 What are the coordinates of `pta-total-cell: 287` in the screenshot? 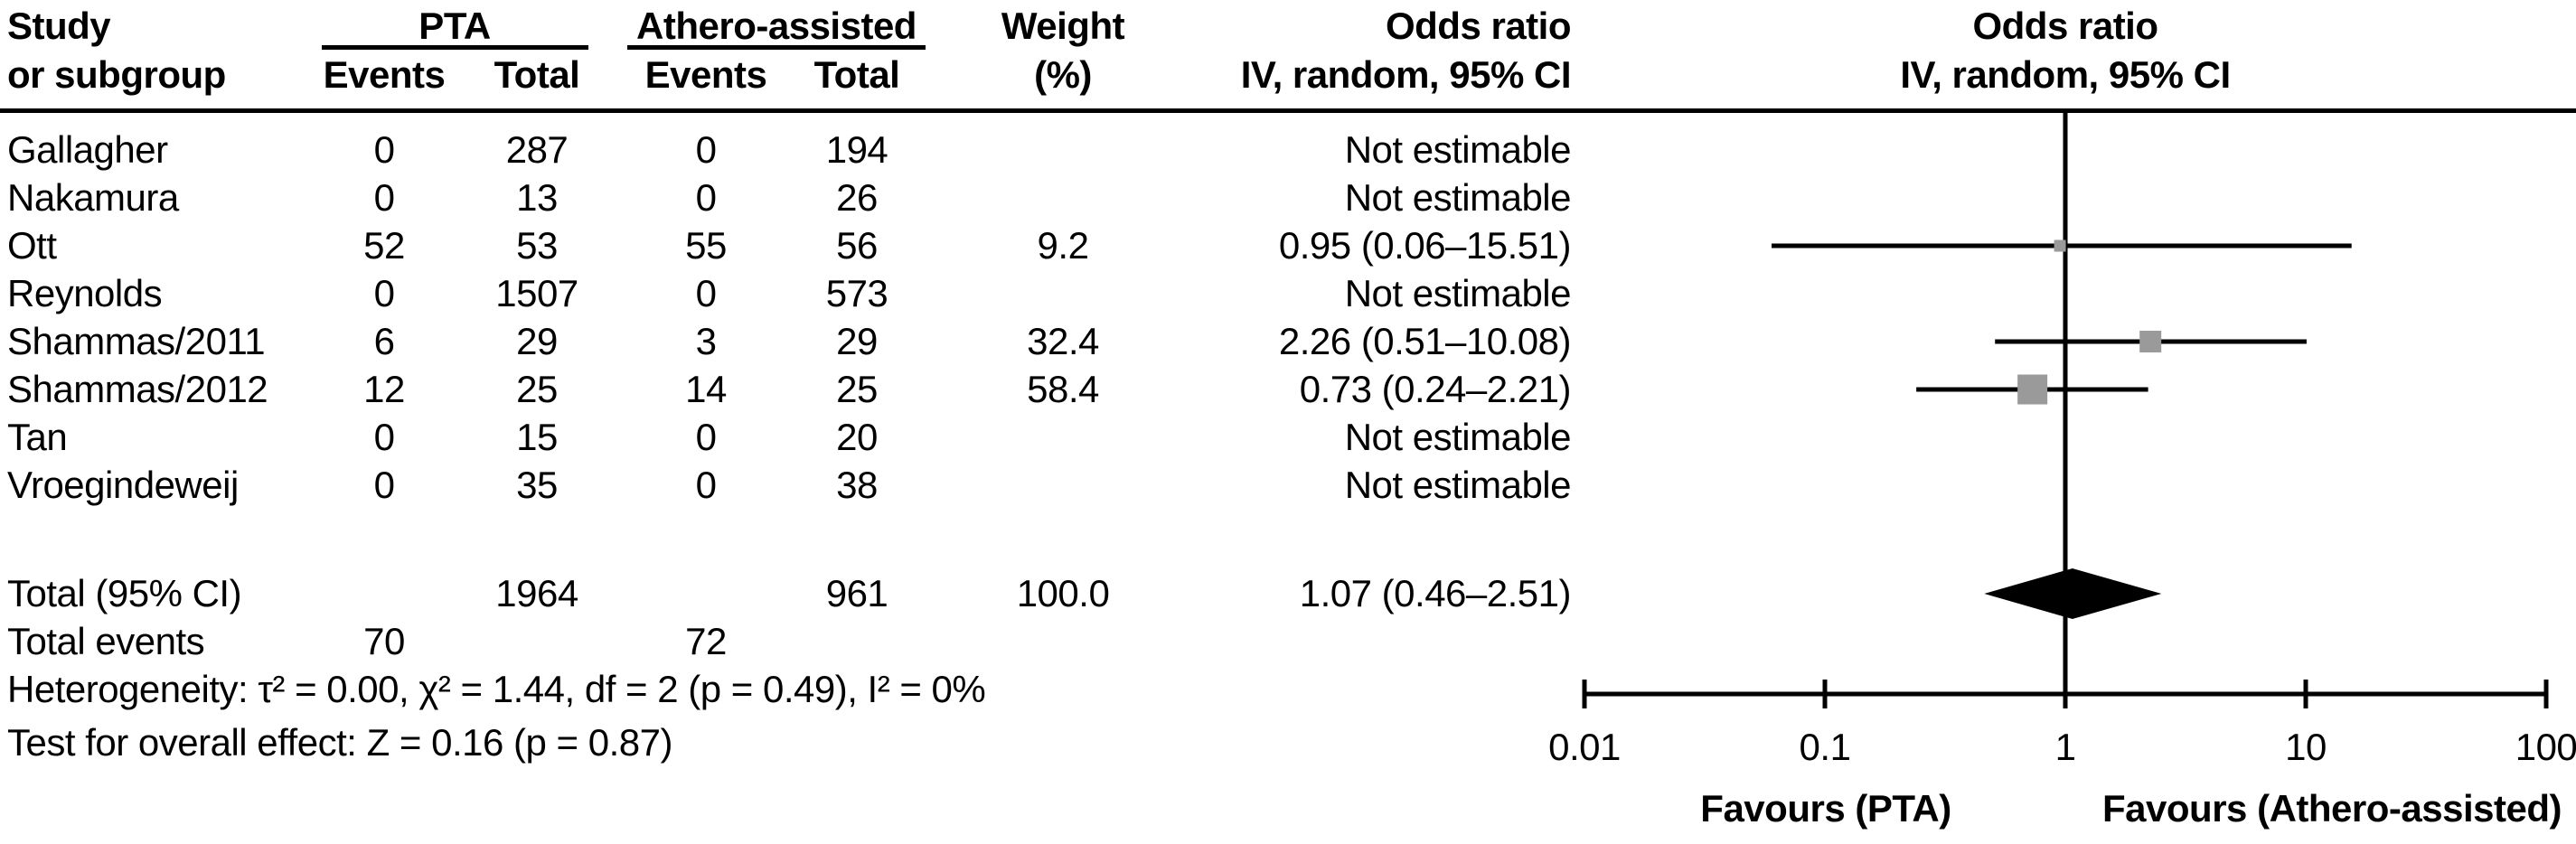 It's located at (537, 150).